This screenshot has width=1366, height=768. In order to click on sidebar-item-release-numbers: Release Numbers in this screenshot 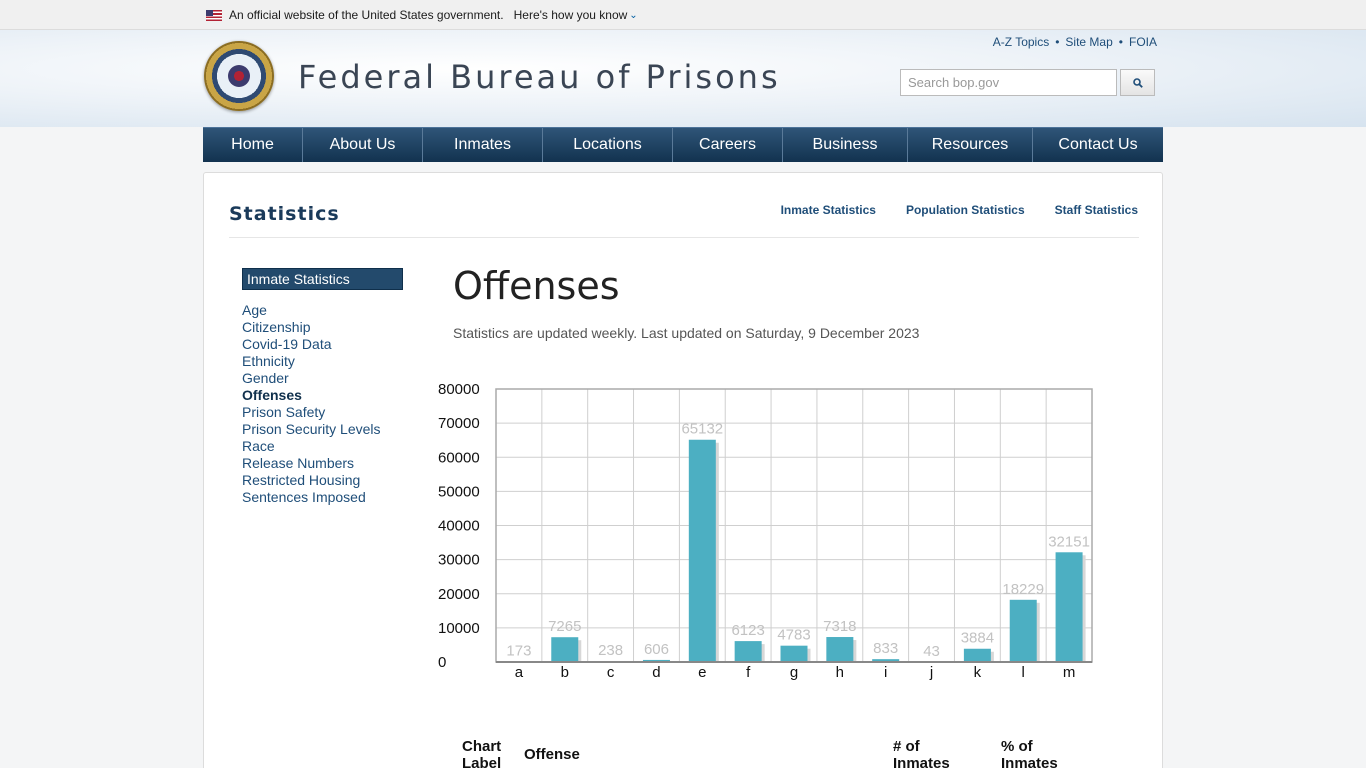, I will do `click(298, 463)`.